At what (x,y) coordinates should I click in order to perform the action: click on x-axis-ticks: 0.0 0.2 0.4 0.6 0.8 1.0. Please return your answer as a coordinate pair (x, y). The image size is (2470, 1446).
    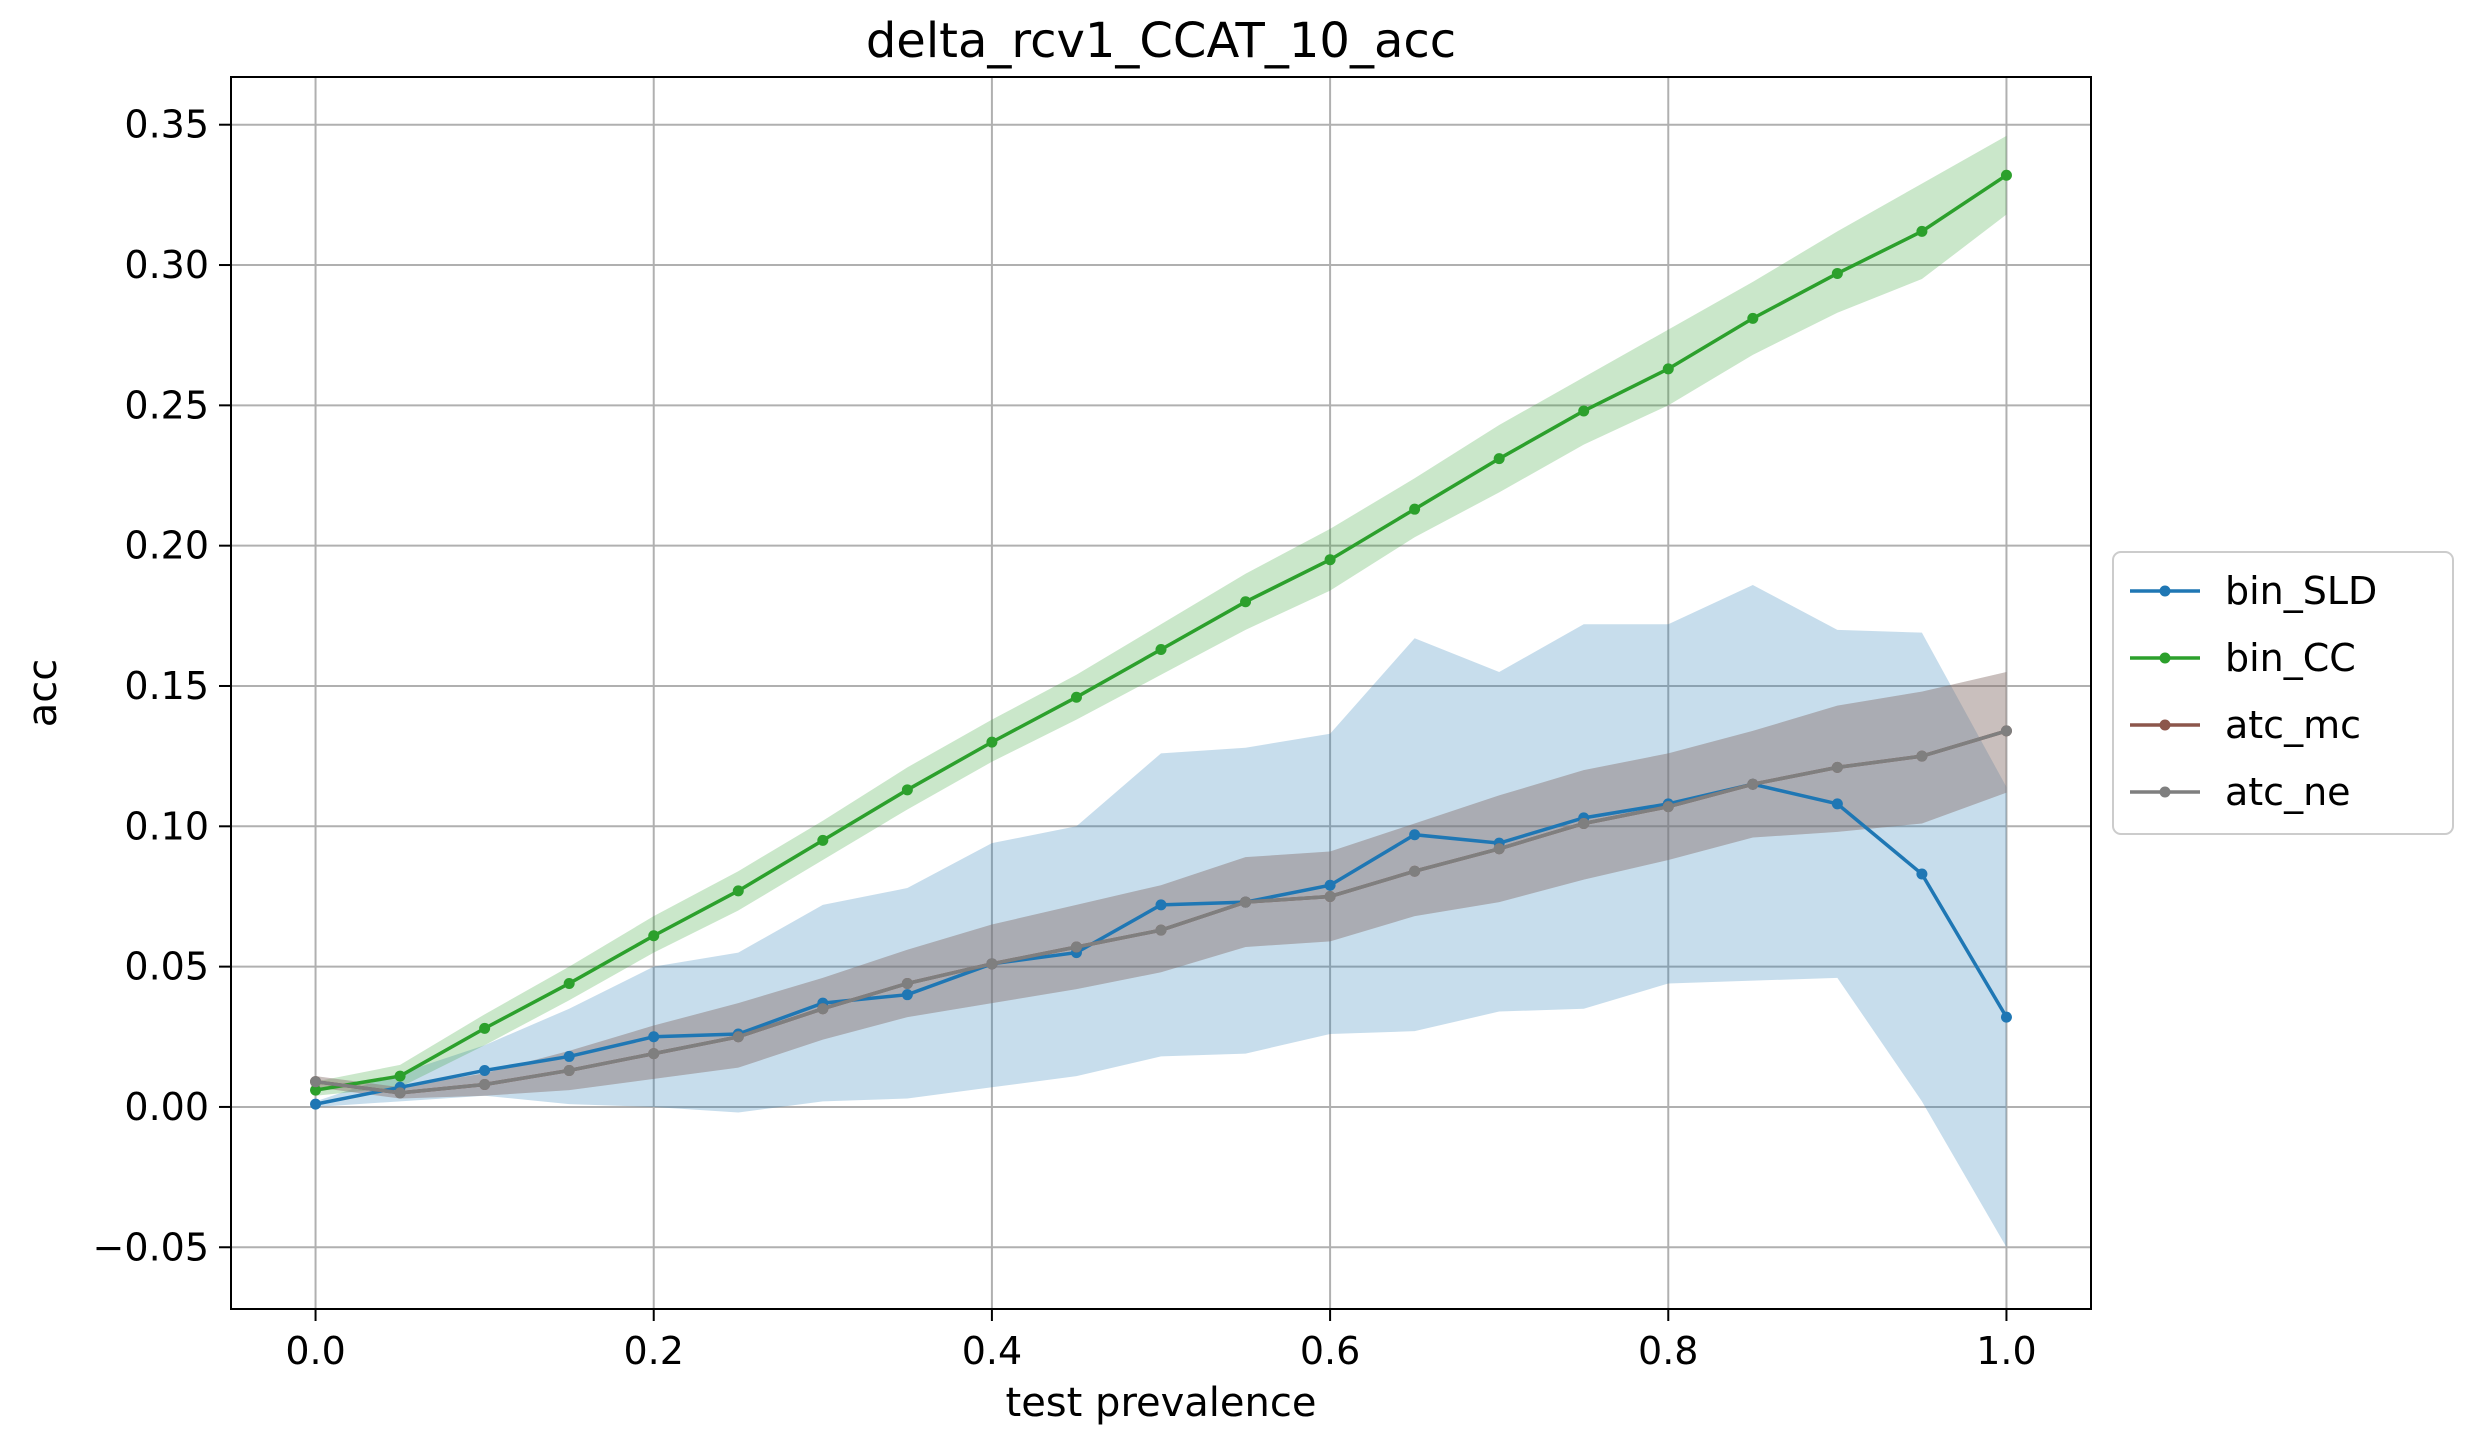
    Looking at the image, I should click on (1161, 1341).